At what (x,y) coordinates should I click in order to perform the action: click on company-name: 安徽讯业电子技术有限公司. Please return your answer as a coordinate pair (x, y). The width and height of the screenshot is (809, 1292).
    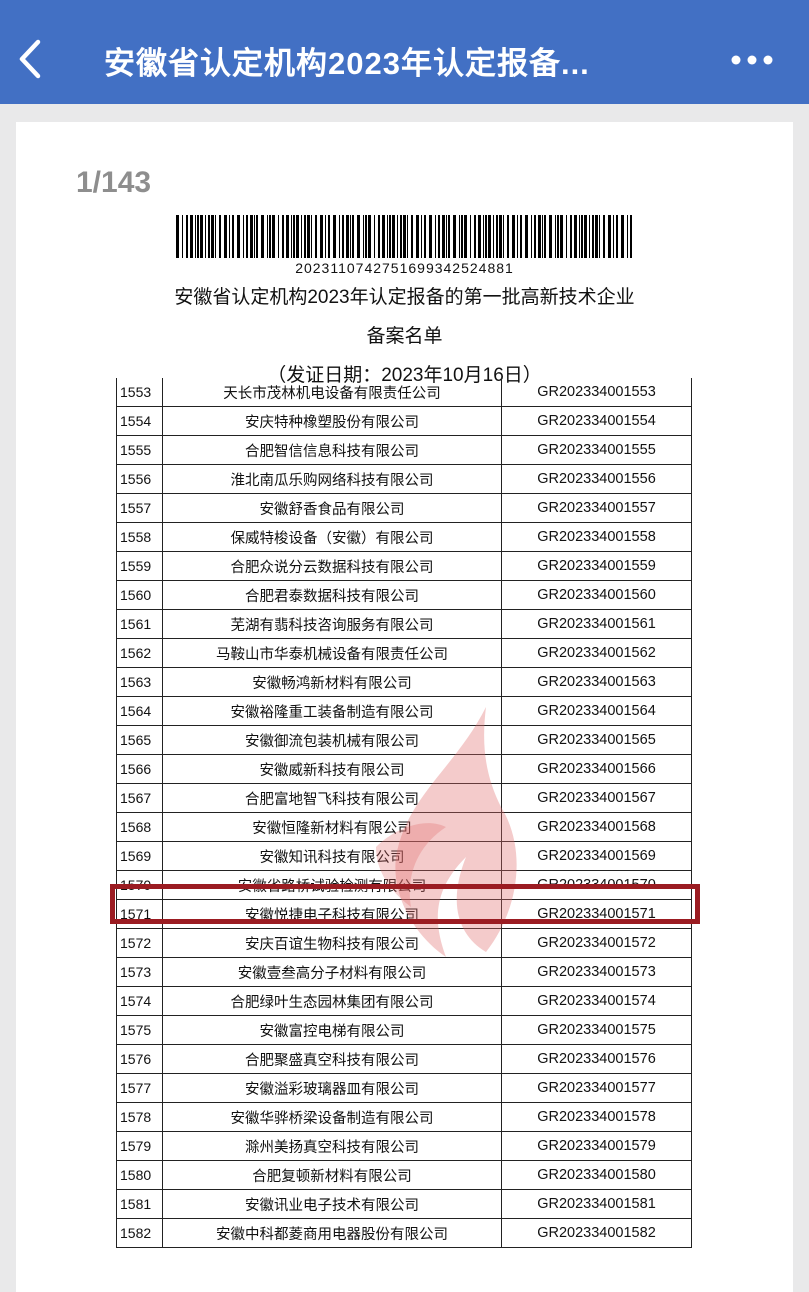
    Looking at the image, I should click on (332, 1204).